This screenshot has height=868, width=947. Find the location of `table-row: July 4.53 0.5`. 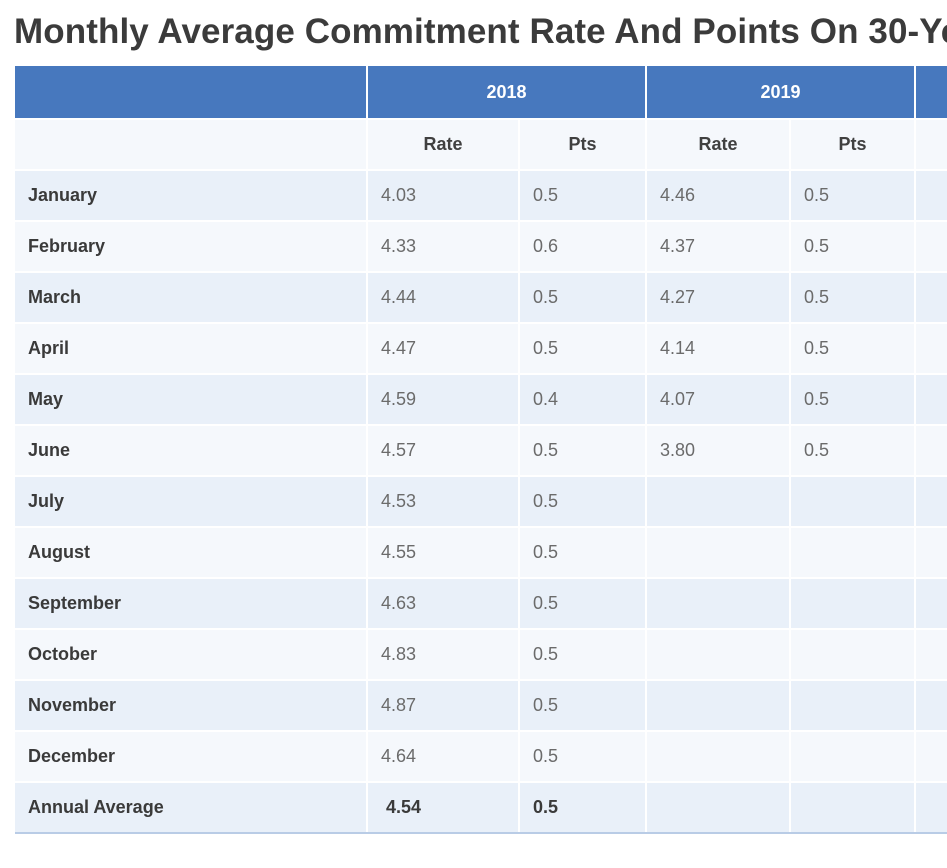

table-row: July 4.53 0.5 is located at coordinates (481, 502).